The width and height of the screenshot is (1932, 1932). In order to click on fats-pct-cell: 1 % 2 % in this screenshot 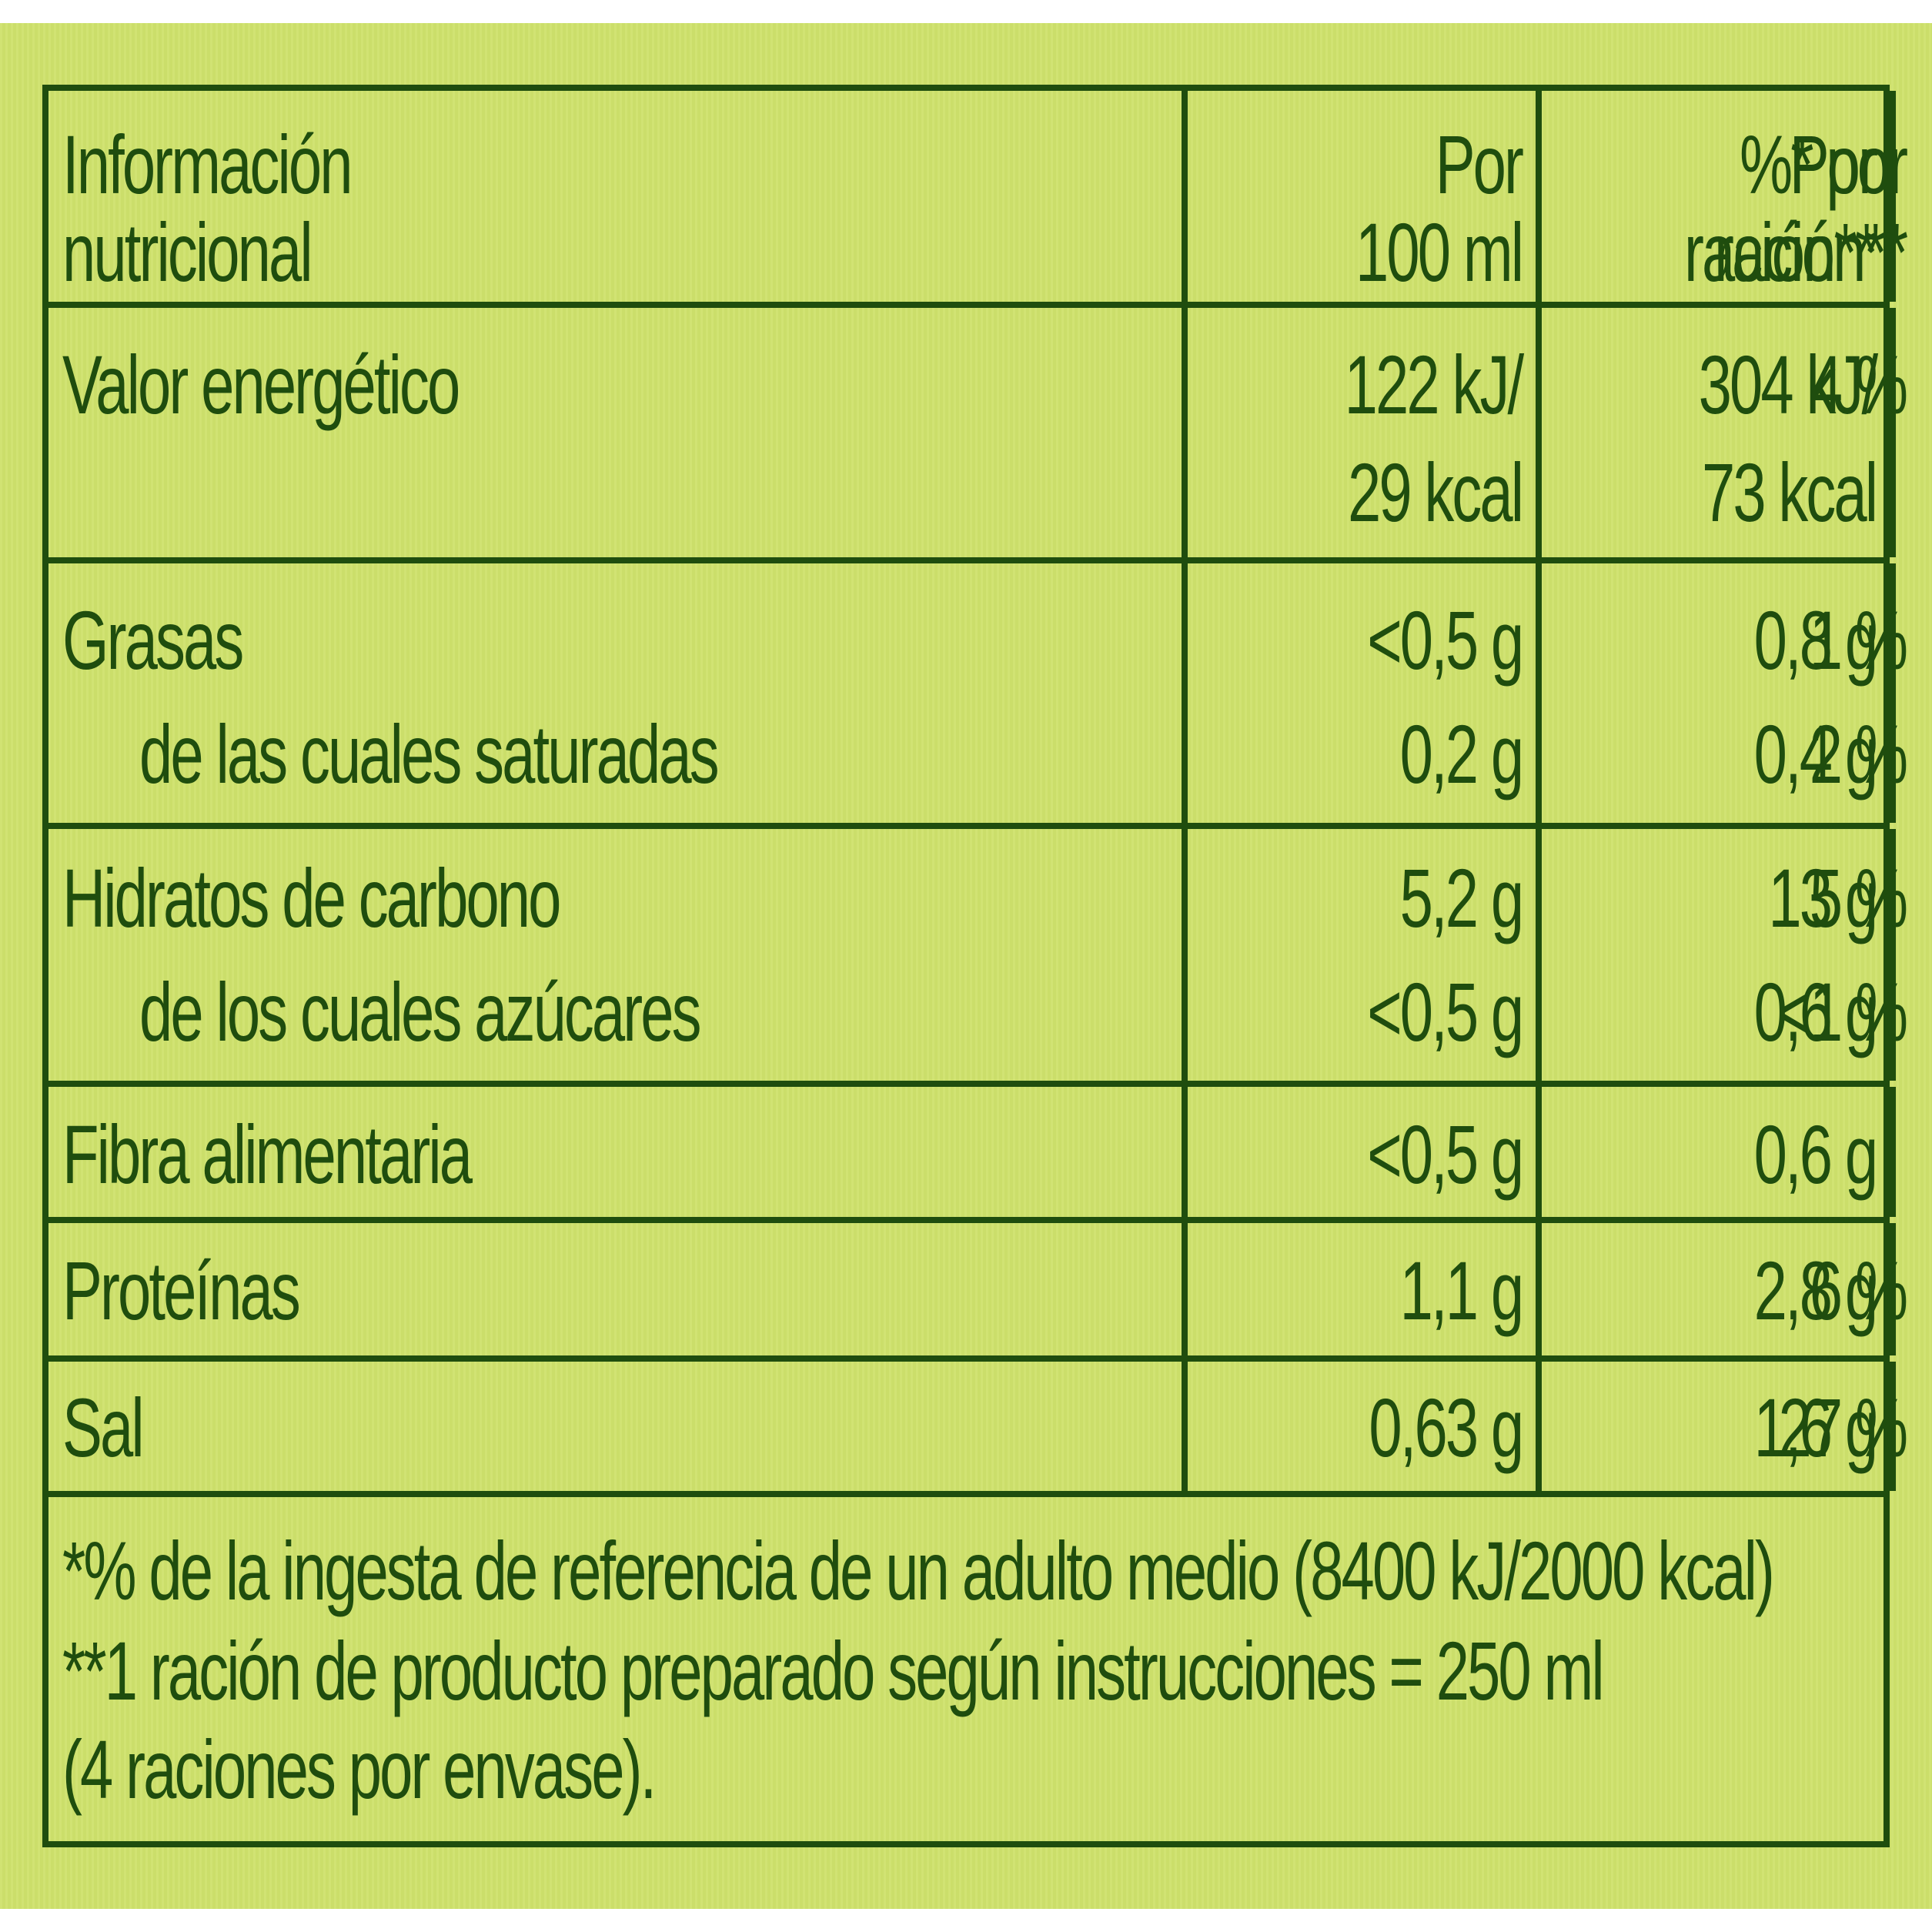, I will do `click(1865, 693)`.